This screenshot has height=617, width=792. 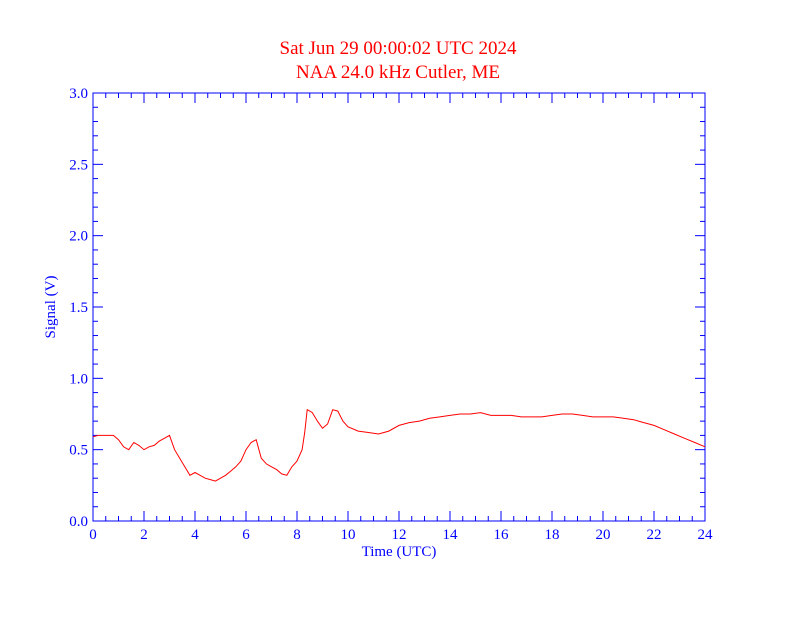 What do you see at coordinates (78, 308) in the screenshot?
I see `y-tick-label: 1.5` at bounding box center [78, 308].